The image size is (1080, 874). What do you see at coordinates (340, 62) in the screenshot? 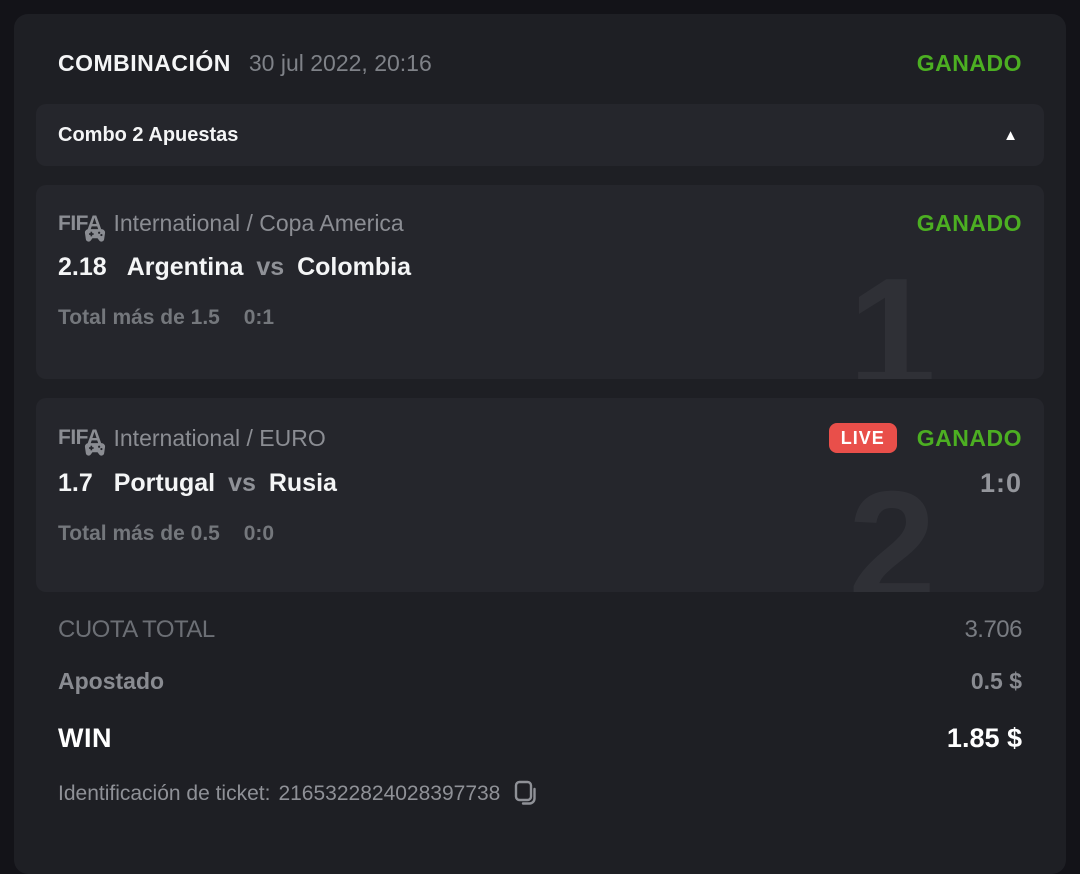
I see `ticket-datetime: 30 jul 2022, 20:16` at bounding box center [340, 62].